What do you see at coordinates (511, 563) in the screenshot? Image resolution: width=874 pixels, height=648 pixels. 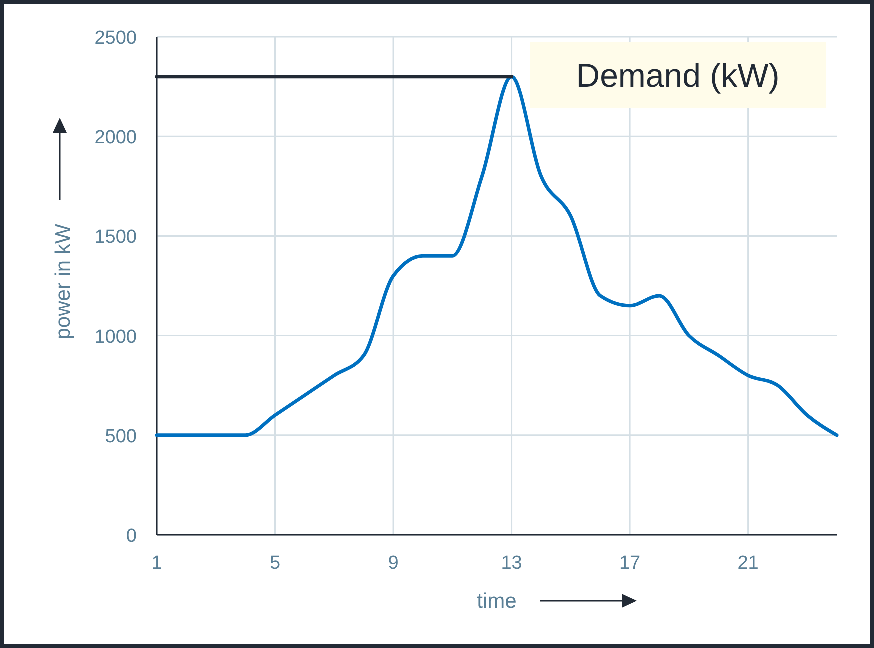 I see `x-tick-label: 13` at bounding box center [511, 563].